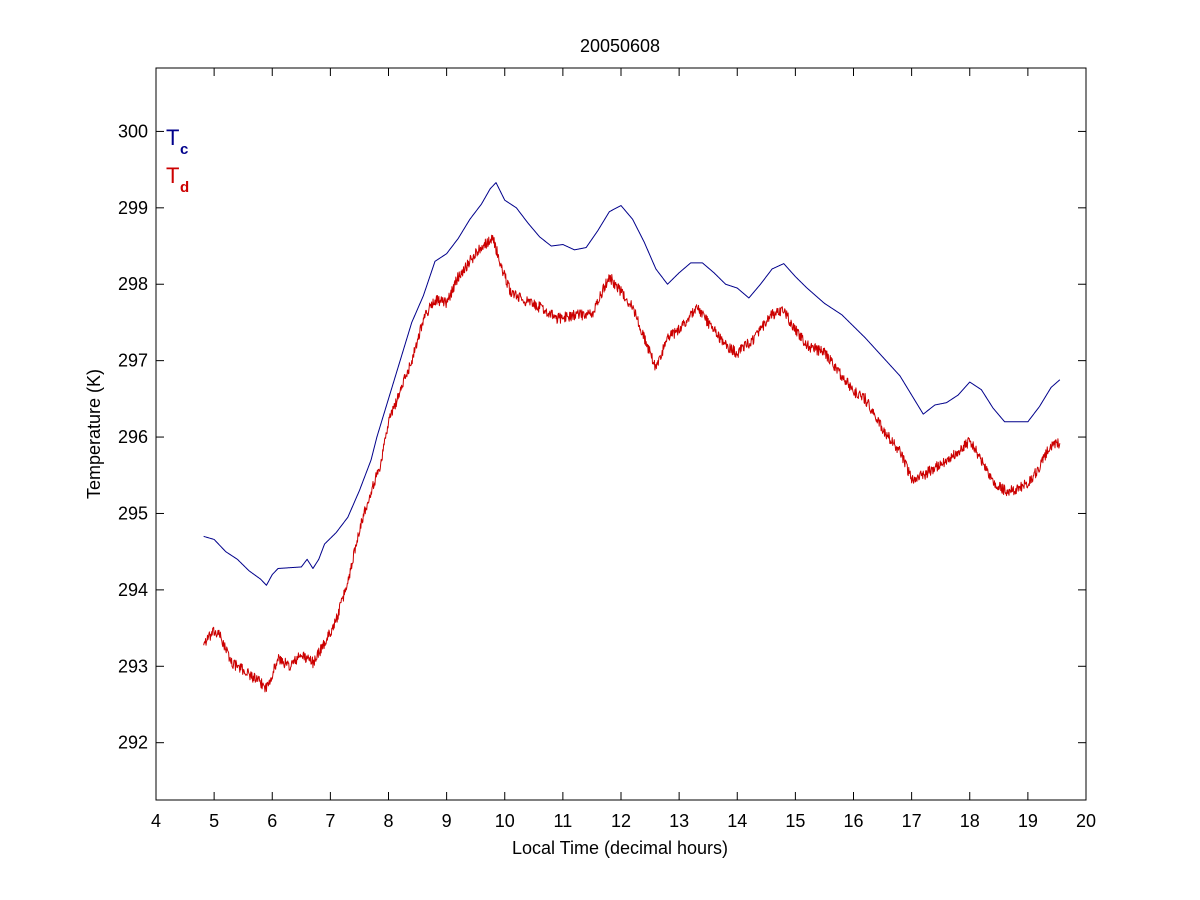 The width and height of the screenshot is (1200, 900). What do you see at coordinates (737, 821) in the screenshot?
I see `x-tick-label: 14` at bounding box center [737, 821].